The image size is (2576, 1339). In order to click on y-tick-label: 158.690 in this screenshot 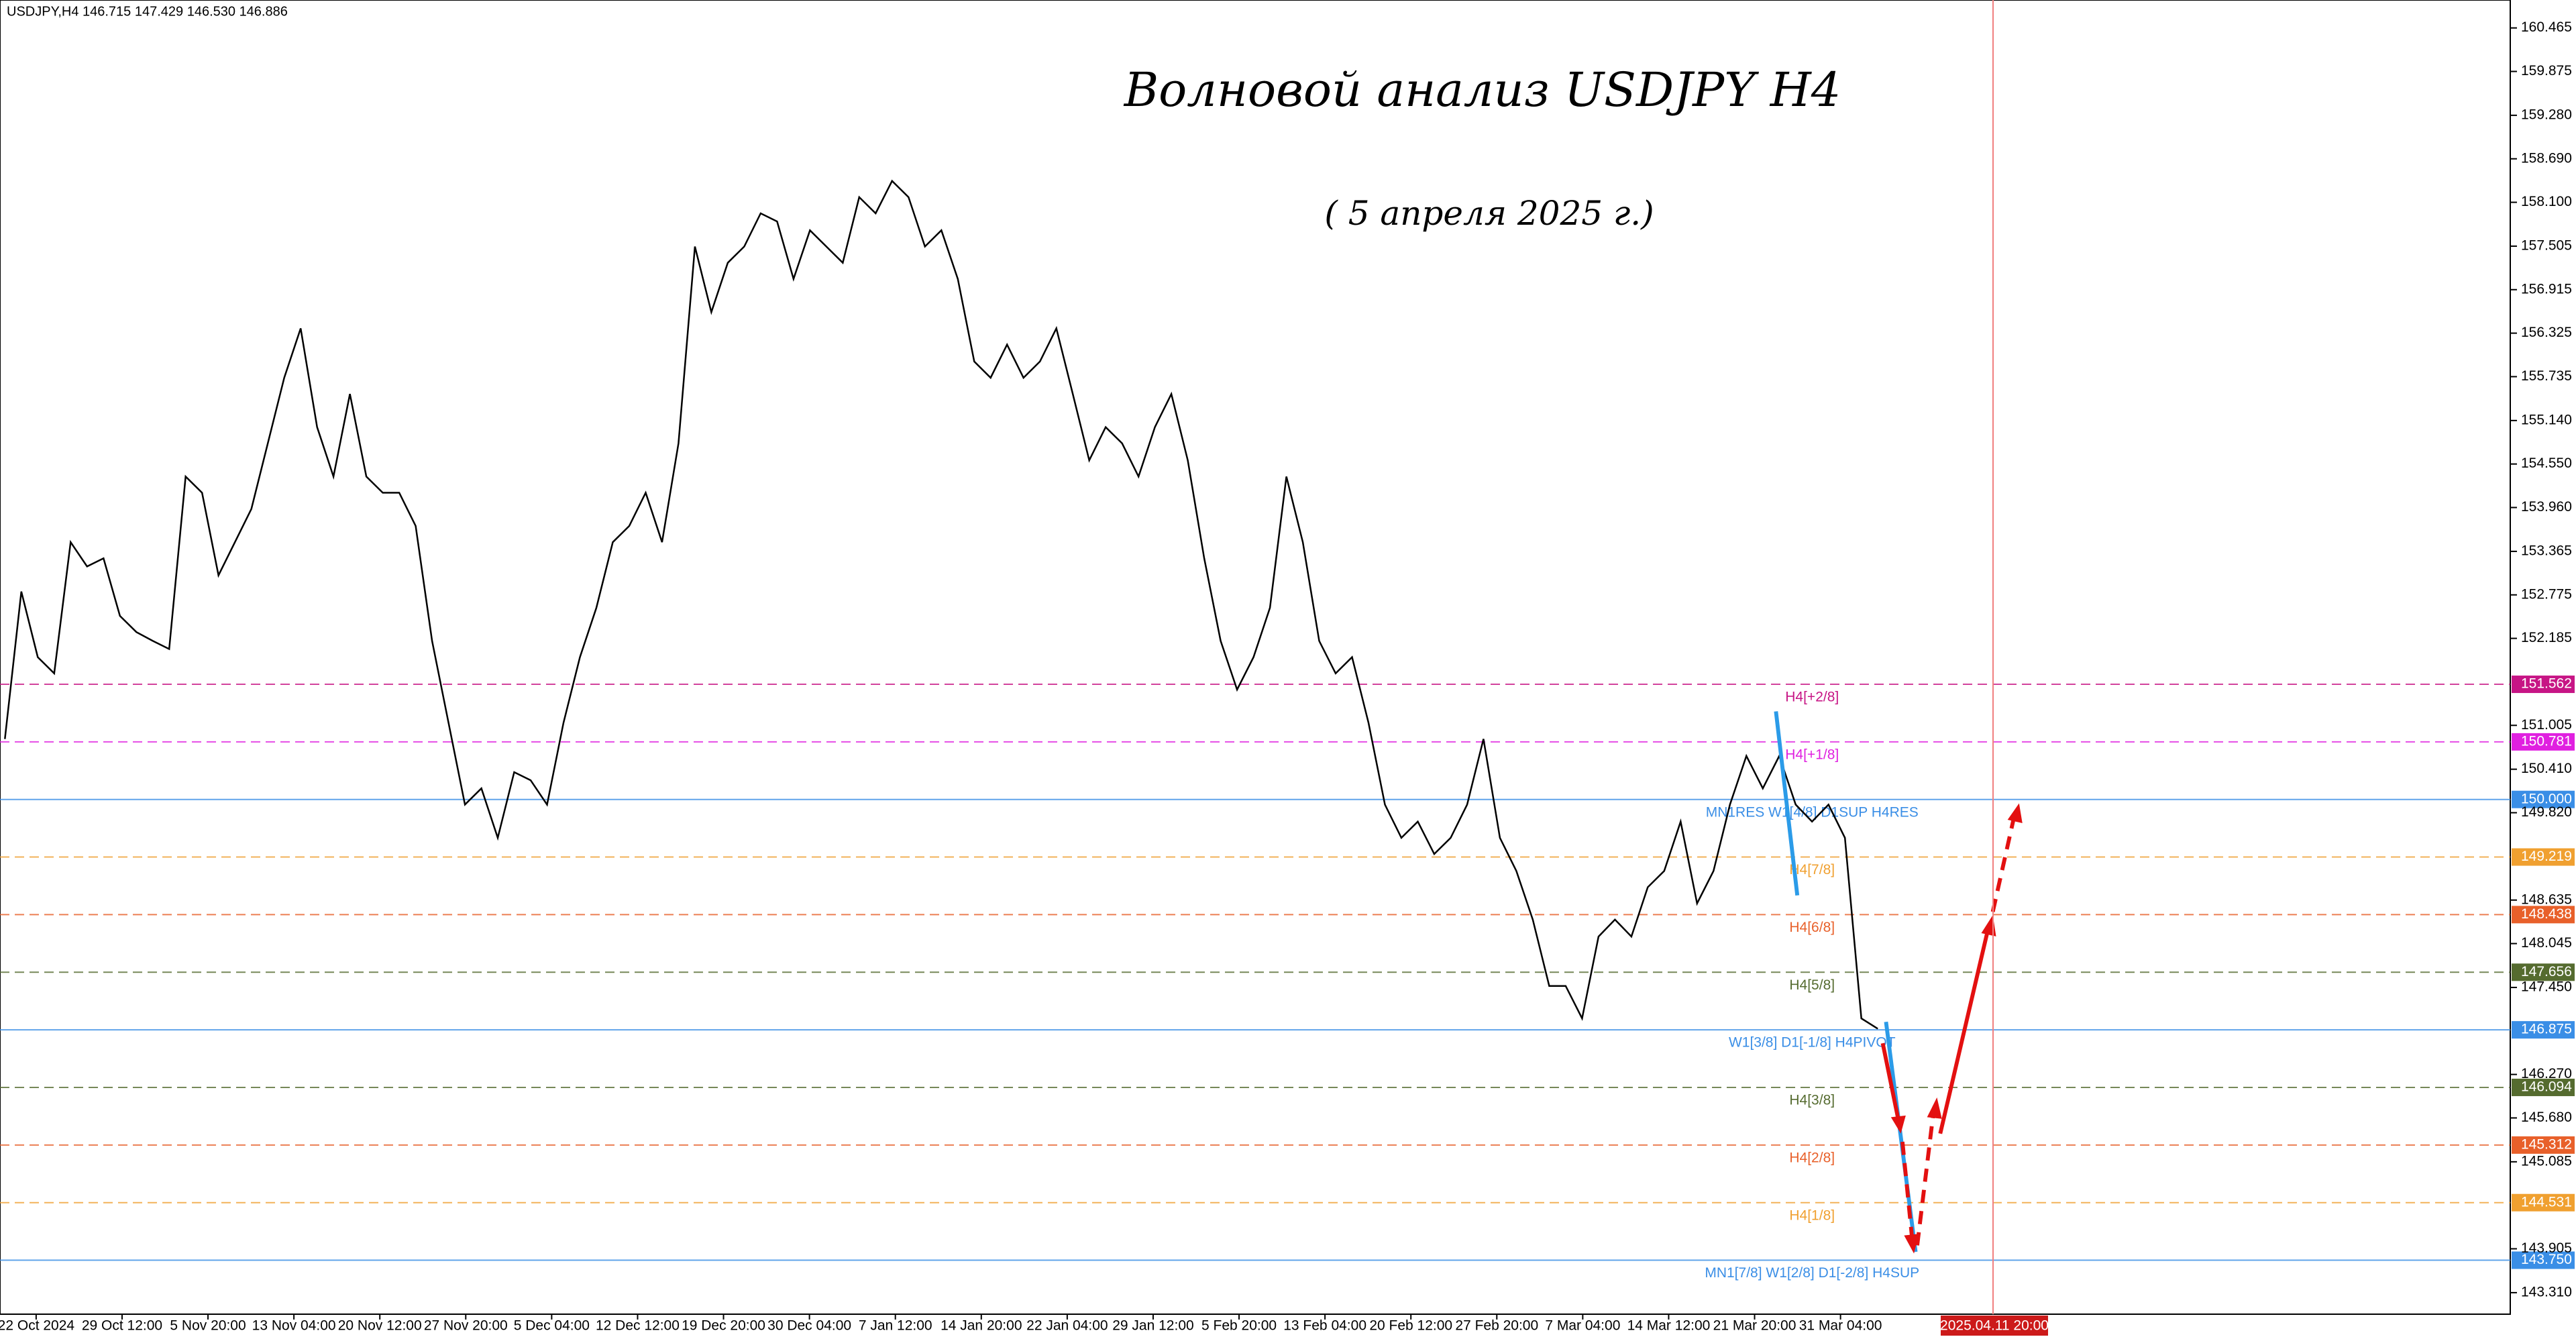, I will do `click(2546, 158)`.